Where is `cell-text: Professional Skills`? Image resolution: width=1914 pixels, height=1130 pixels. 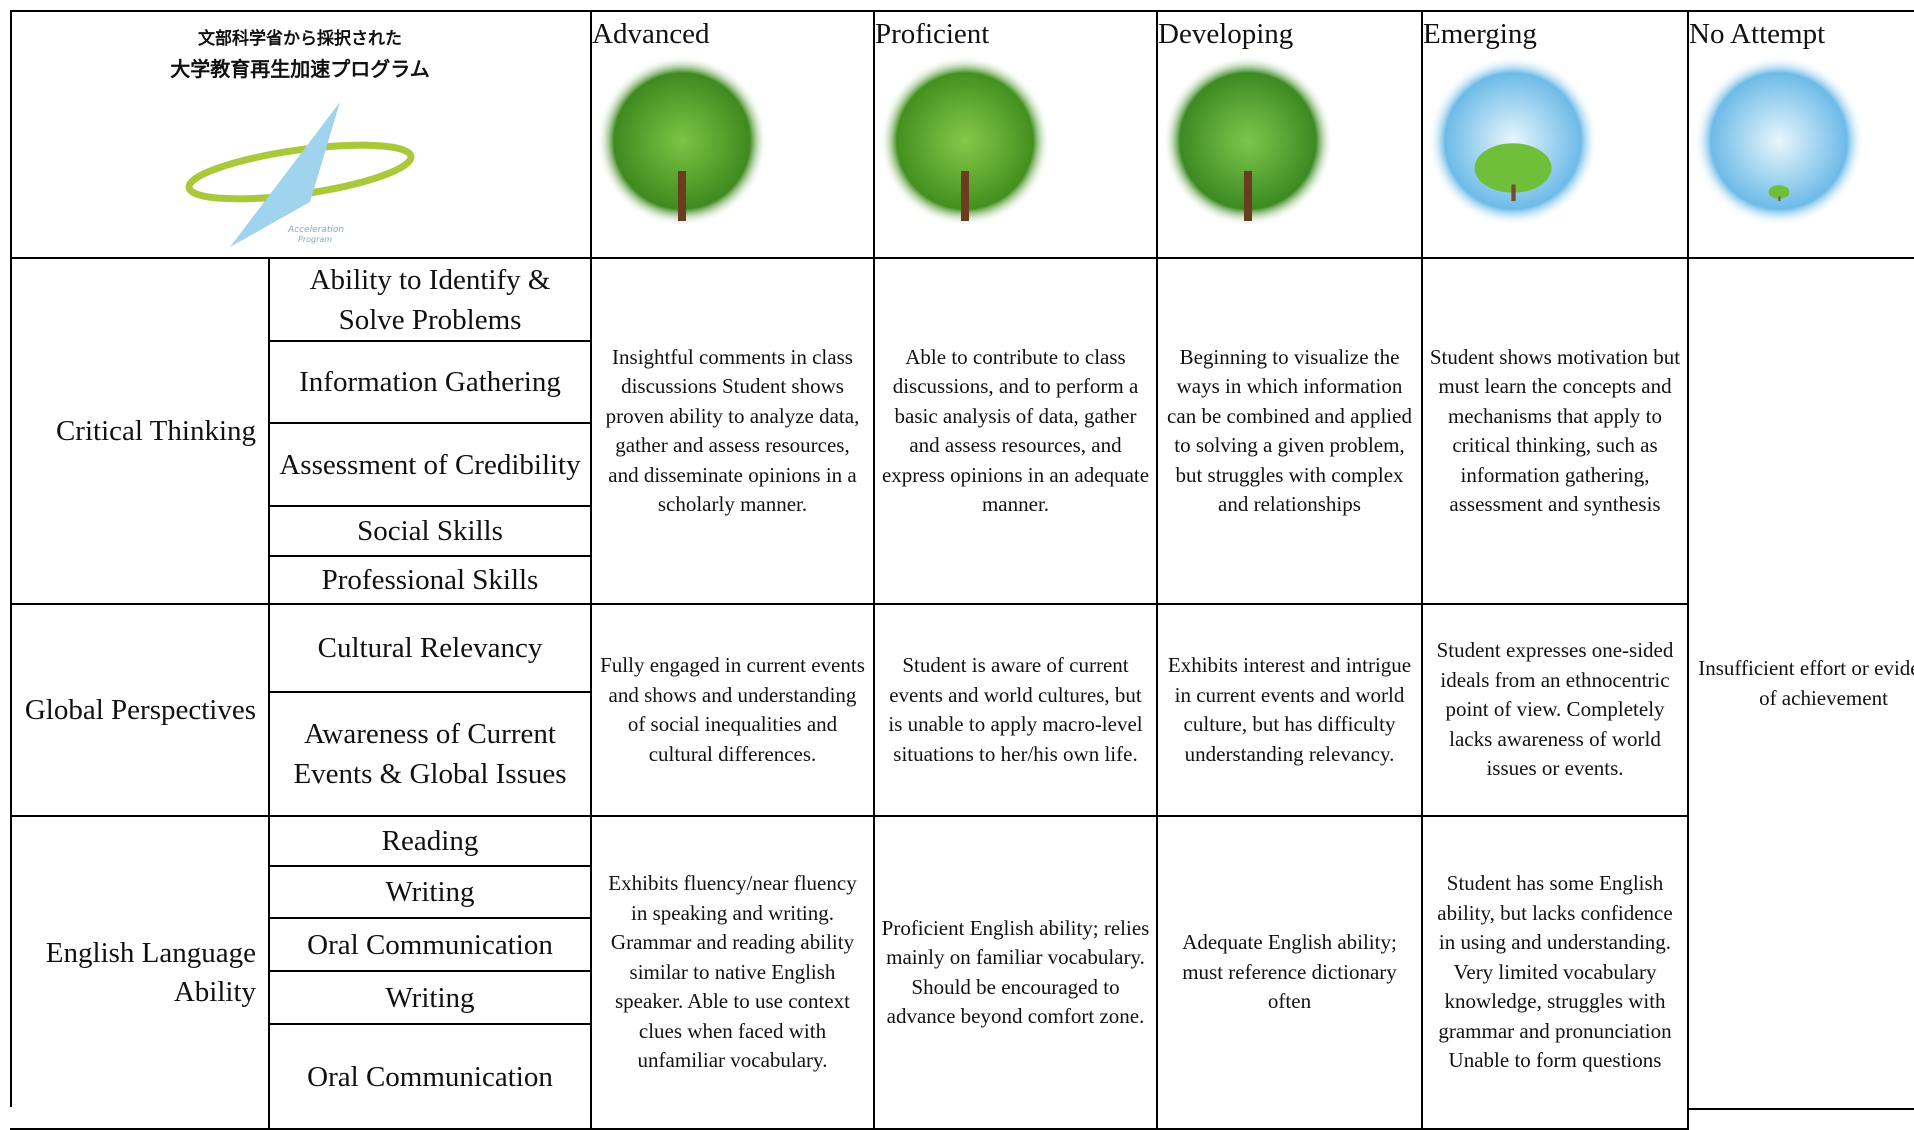
cell-text: Professional Skills is located at coordinates (430, 580).